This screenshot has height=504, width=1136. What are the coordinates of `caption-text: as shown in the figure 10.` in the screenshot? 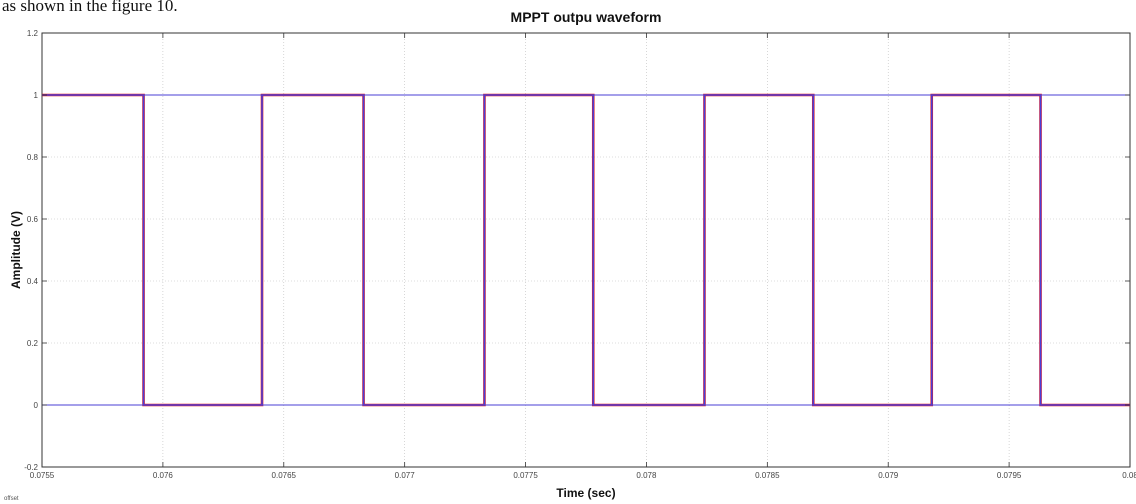 It's located at (90, 7).